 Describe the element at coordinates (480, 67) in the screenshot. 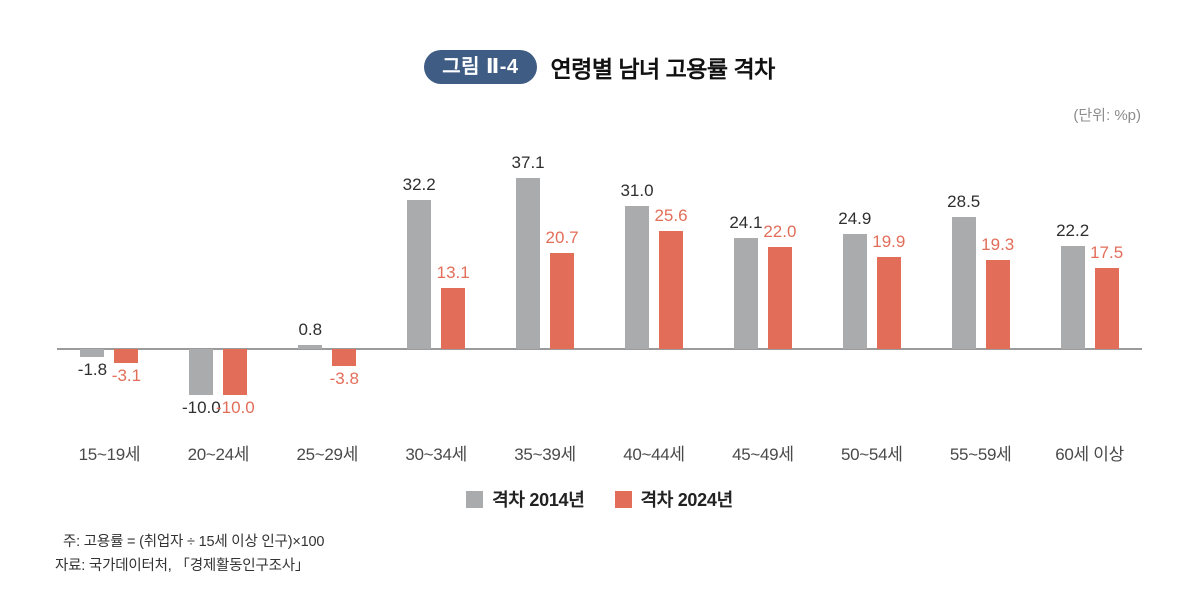

I see `figure-number-badge: 그림 Ⅱ-4` at that location.